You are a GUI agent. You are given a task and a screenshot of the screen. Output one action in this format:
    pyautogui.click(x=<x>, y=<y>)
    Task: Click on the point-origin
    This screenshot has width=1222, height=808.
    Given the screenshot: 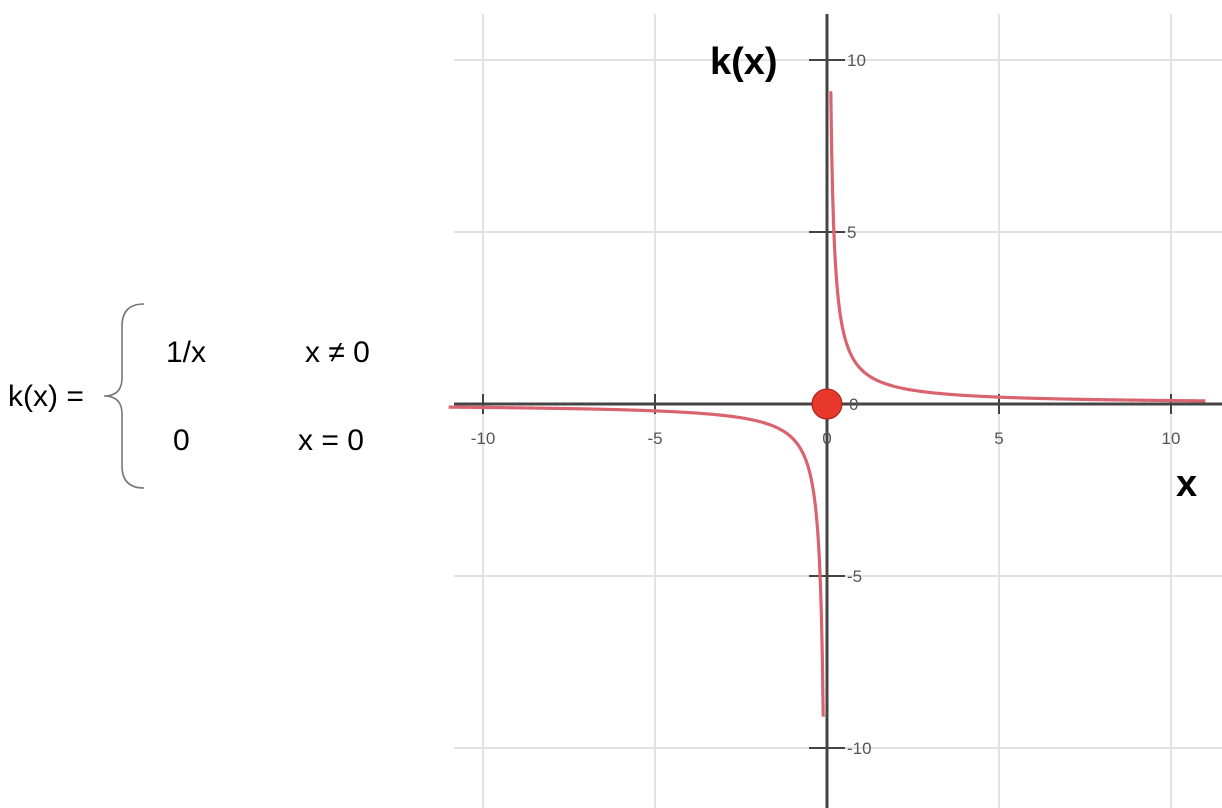 What is the action you would take?
    pyautogui.click(x=827, y=404)
    